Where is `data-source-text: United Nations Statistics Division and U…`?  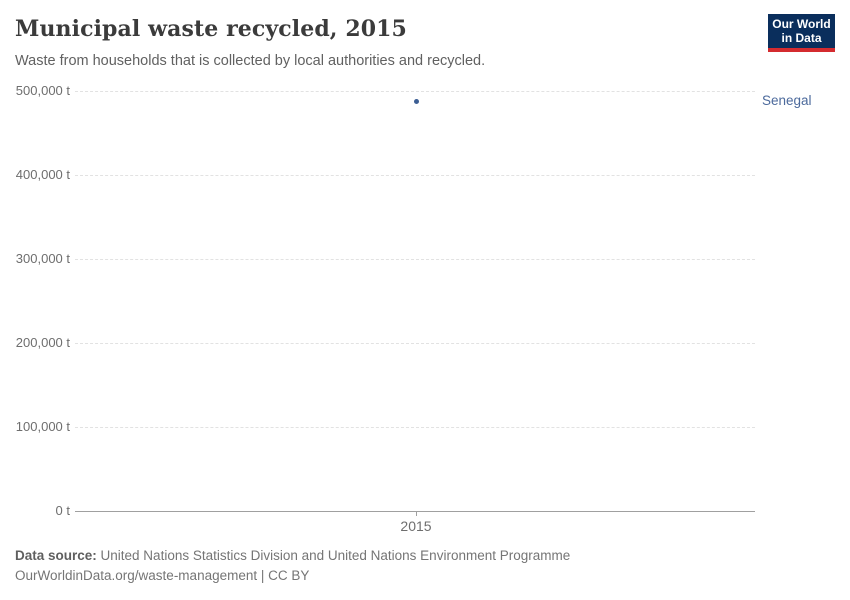
data-source-text: United Nations Statistics Division and U… is located at coordinates (333, 555).